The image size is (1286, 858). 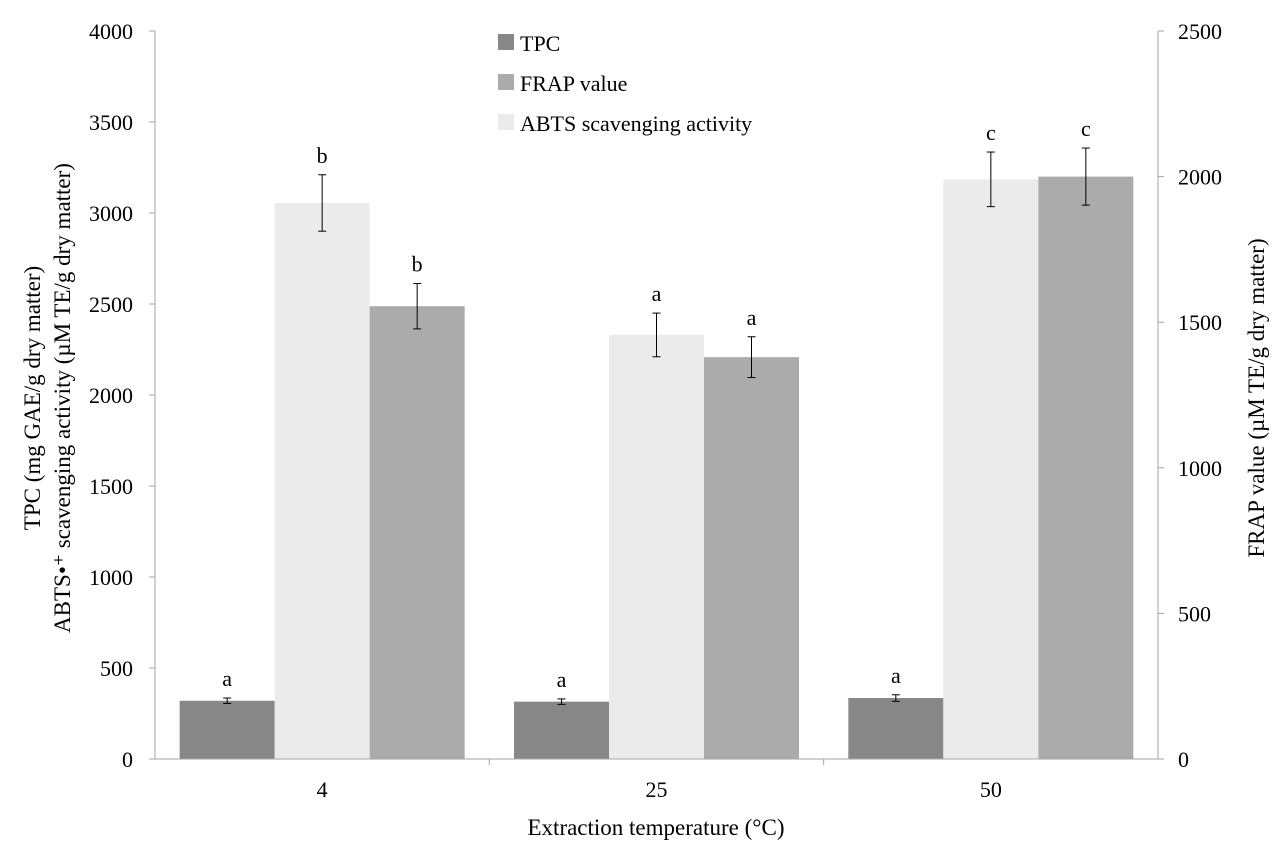 What do you see at coordinates (991, 789) in the screenshot?
I see `x-tick-label: 50` at bounding box center [991, 789].